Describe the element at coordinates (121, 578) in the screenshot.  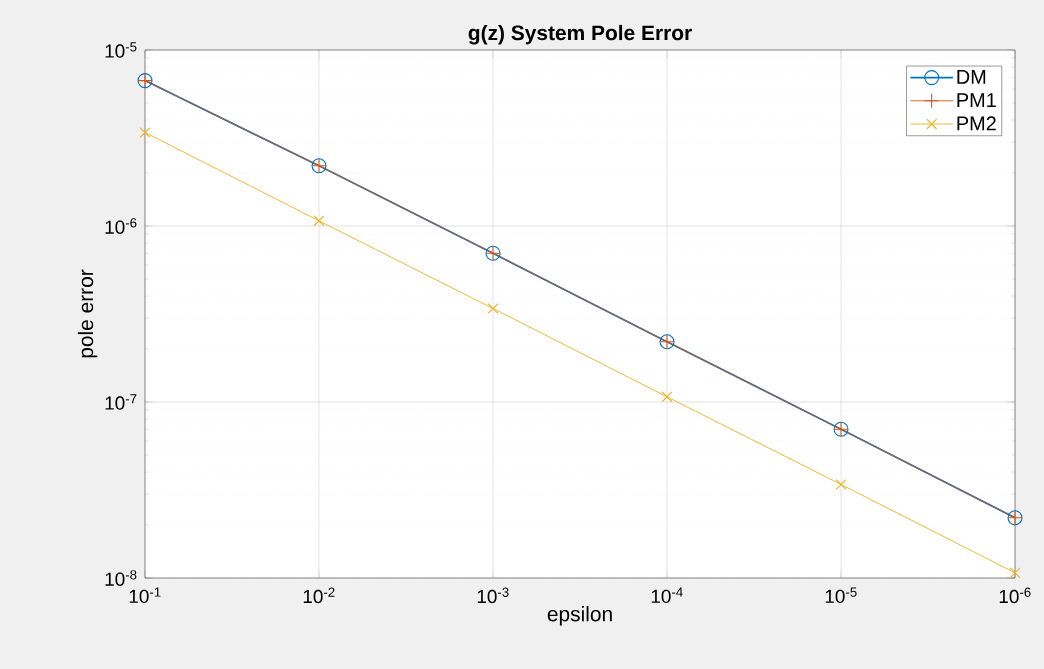
I see `y-tick-label: 10$^{-8}$` at that location.